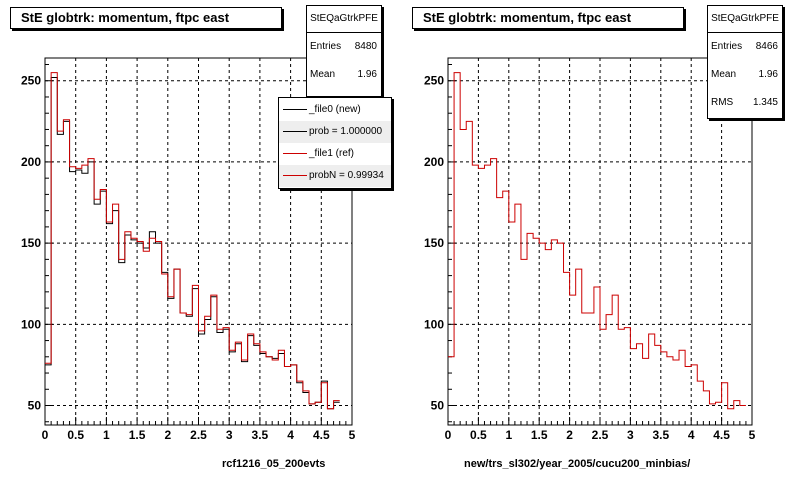 The width and height of the screenshot is (800, 480). Describe the element at coordinates (600, 435) in the screenshot. I see `right-x-tick-label-5: 2.5` at that location.